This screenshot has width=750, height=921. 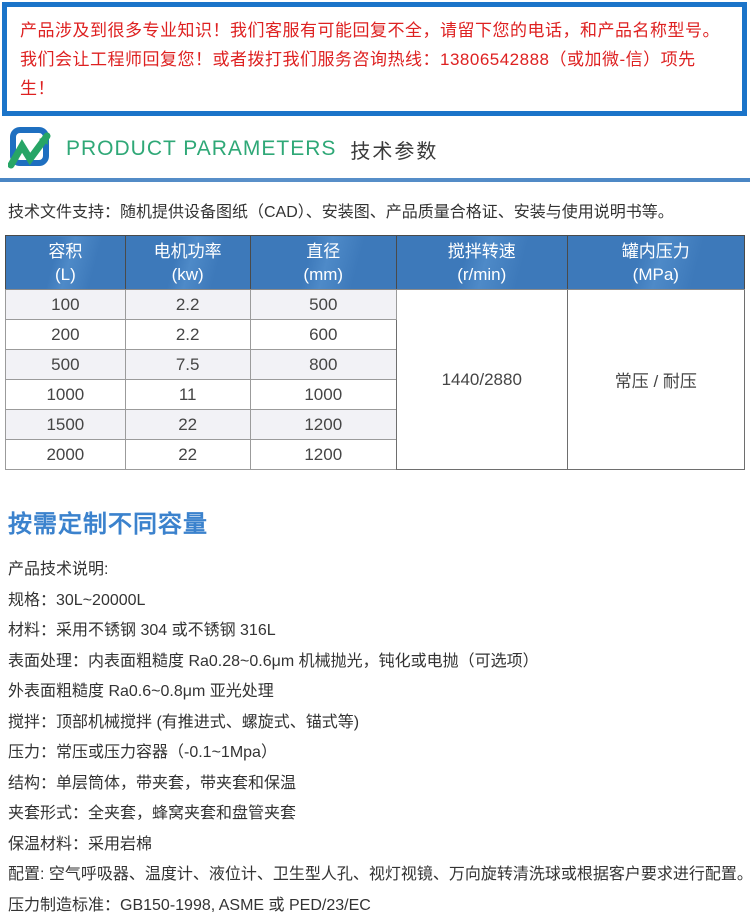 I want to click on table-row: 100 2.2 500 1440/2880 常压 / 耐压, so click(x=375, y=305).